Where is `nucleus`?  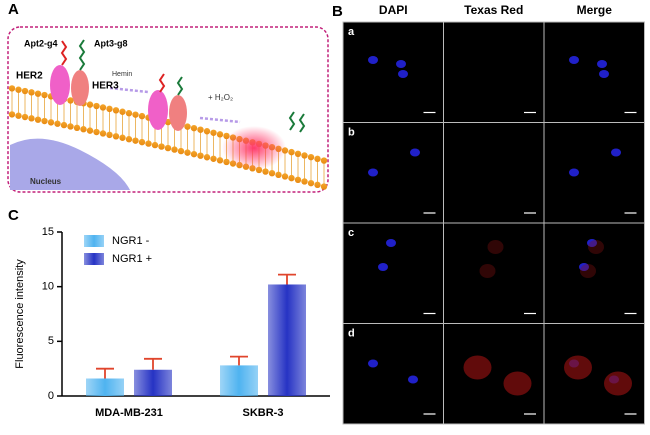 nucleus is located at coordinates (70, 164).